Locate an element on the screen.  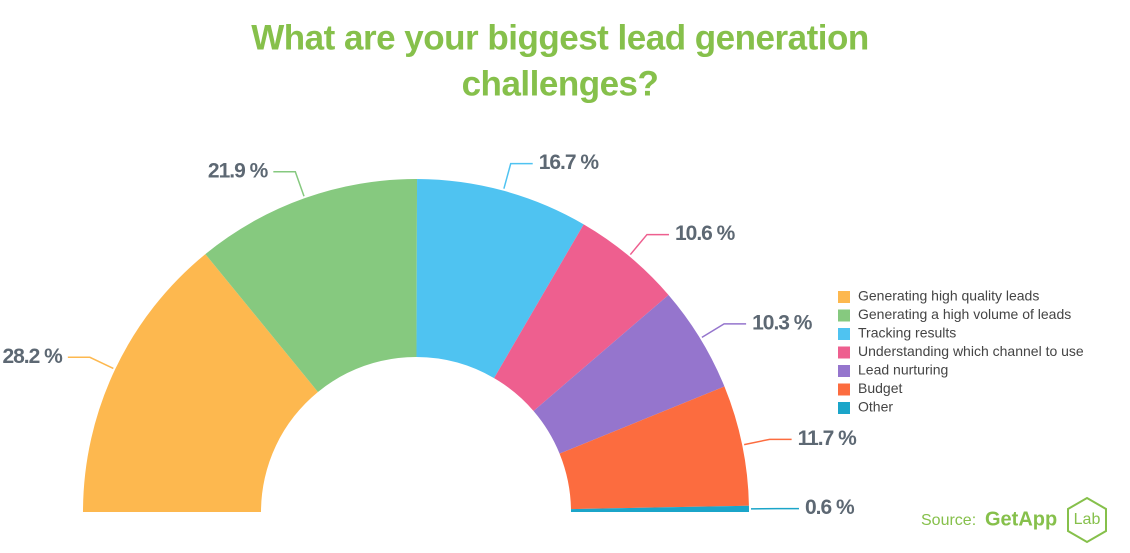
source-badge: Lab is located at coordinates (1087, 519).